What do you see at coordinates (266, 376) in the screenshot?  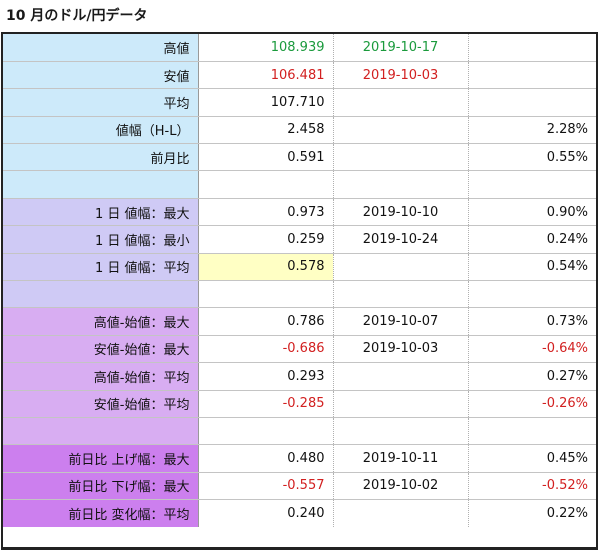 I see `row-value: 0.293` at bounding box center [266, 376].